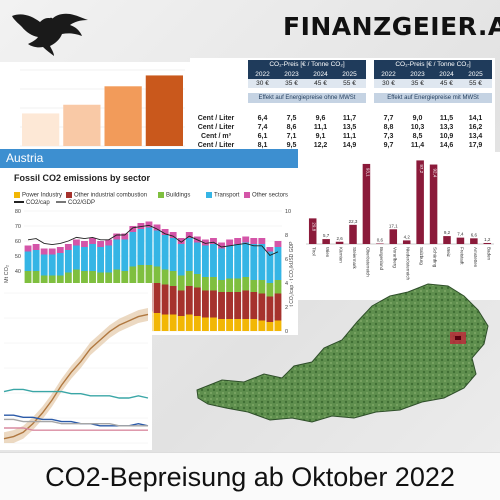  I want to click on year-cell: 2025, so click(349, 74).